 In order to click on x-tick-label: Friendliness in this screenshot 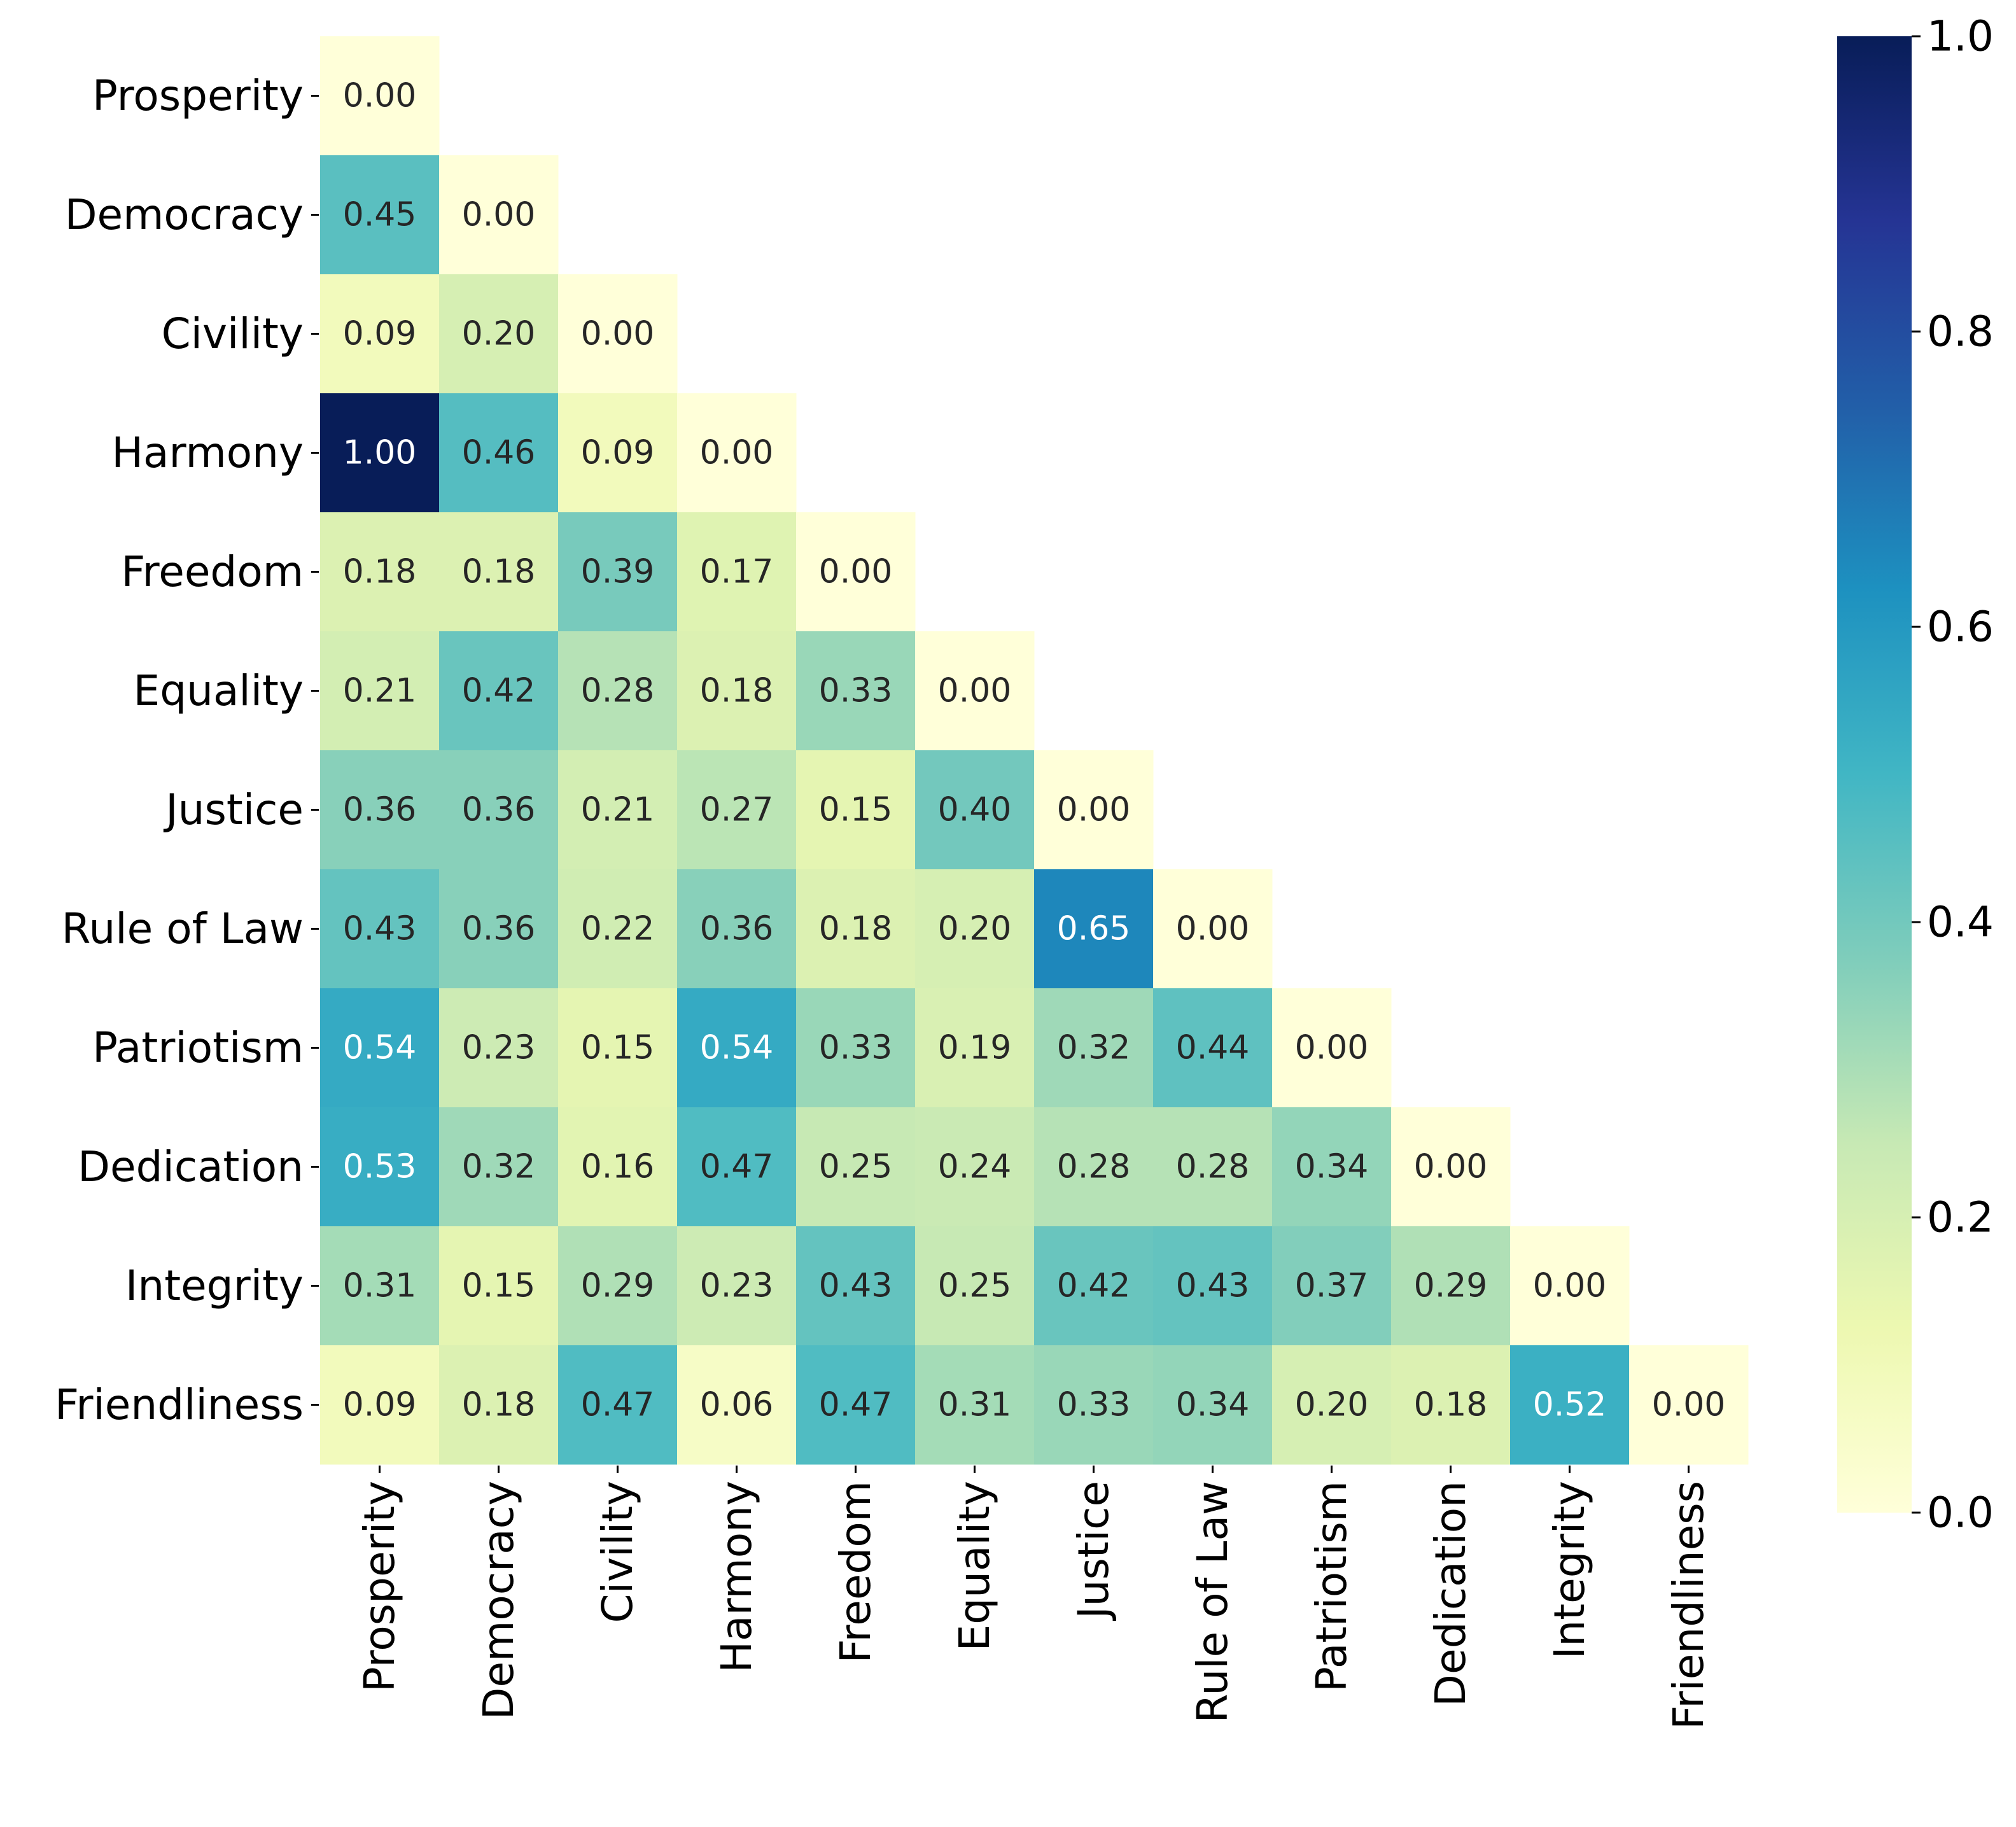, I will do `click(1688, 1605)`.